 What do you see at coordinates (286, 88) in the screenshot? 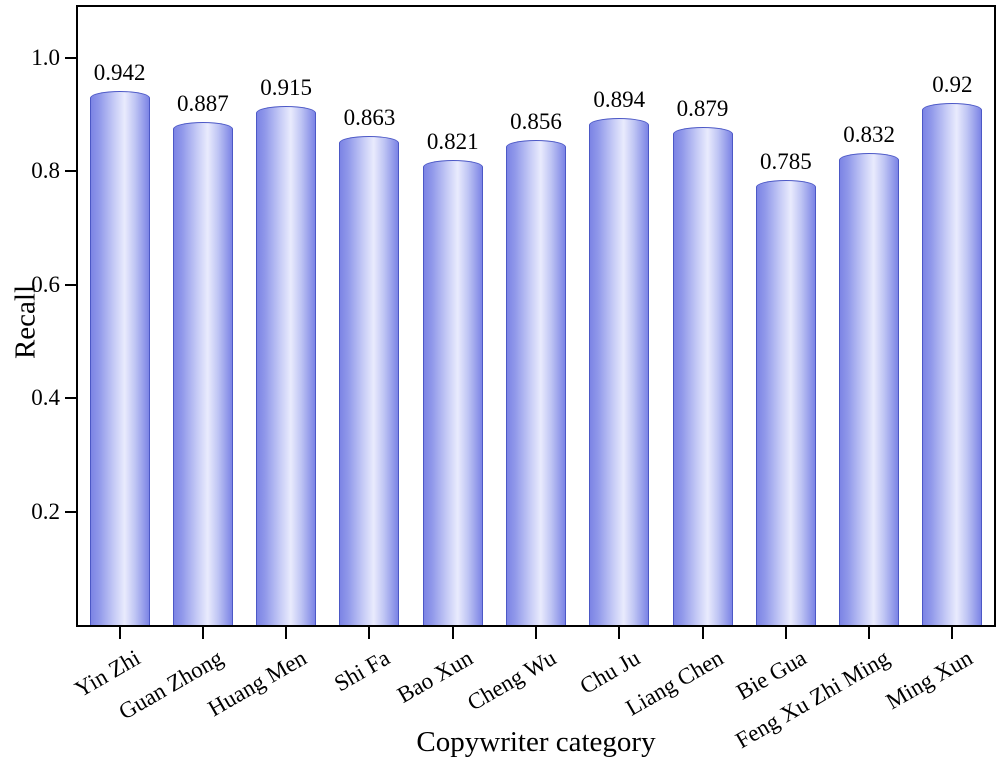
I see `bar-value-label: 0.915` at bounding box center [286, 88].